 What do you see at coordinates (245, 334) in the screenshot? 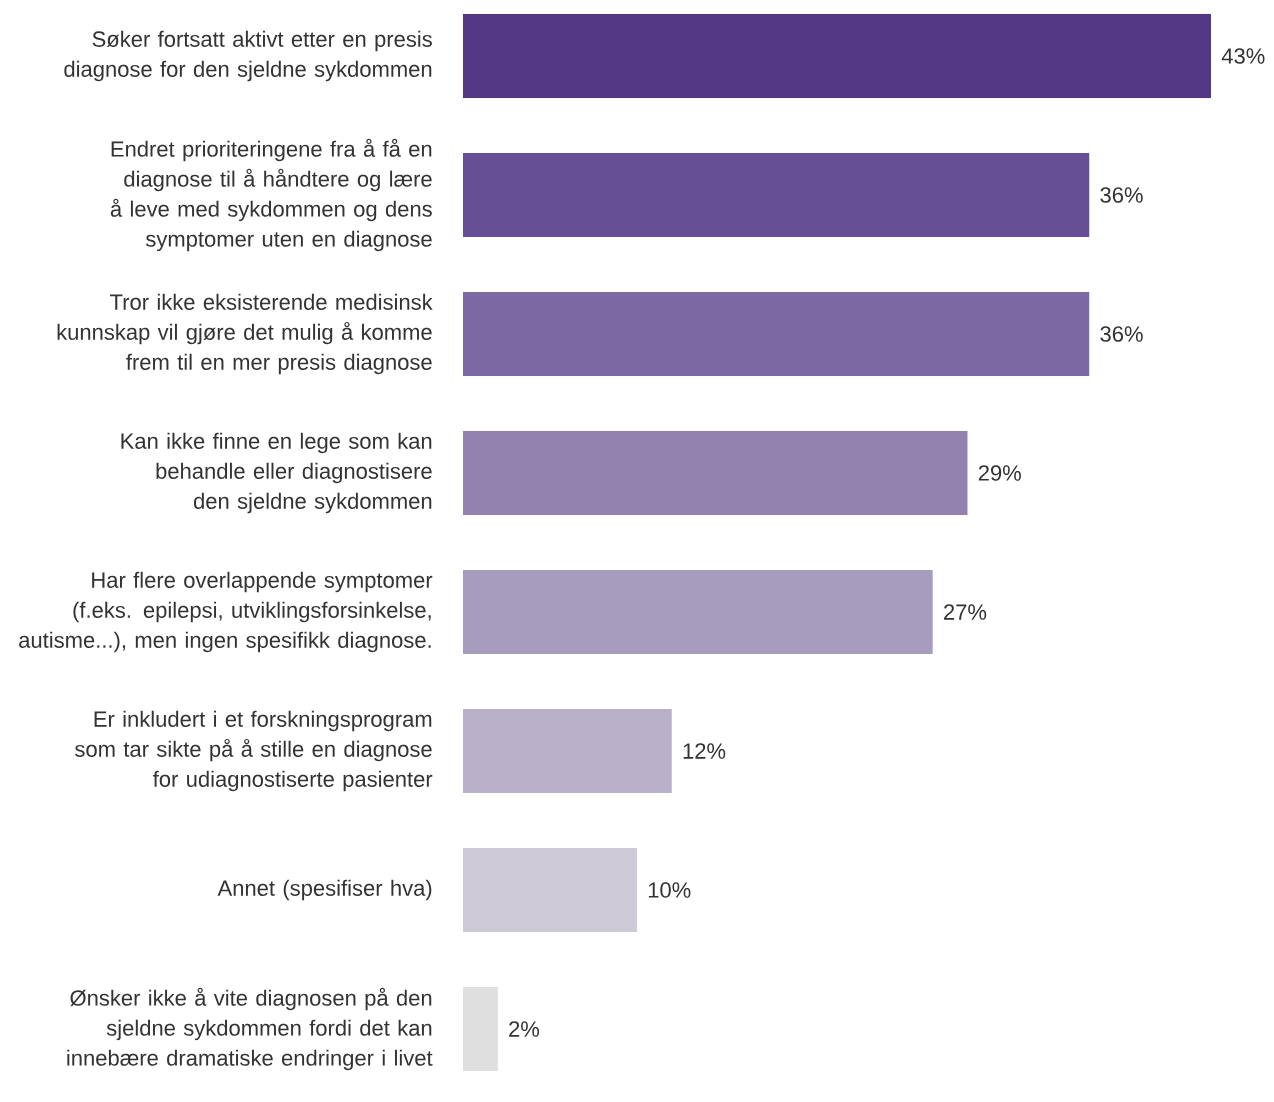
I see `y-tick-label: Tror ikke eksisterende medisinsk kunnskap vil gjøre det mulig å komme frem til en mer presis diagnose` at bounding box center [245, 334].